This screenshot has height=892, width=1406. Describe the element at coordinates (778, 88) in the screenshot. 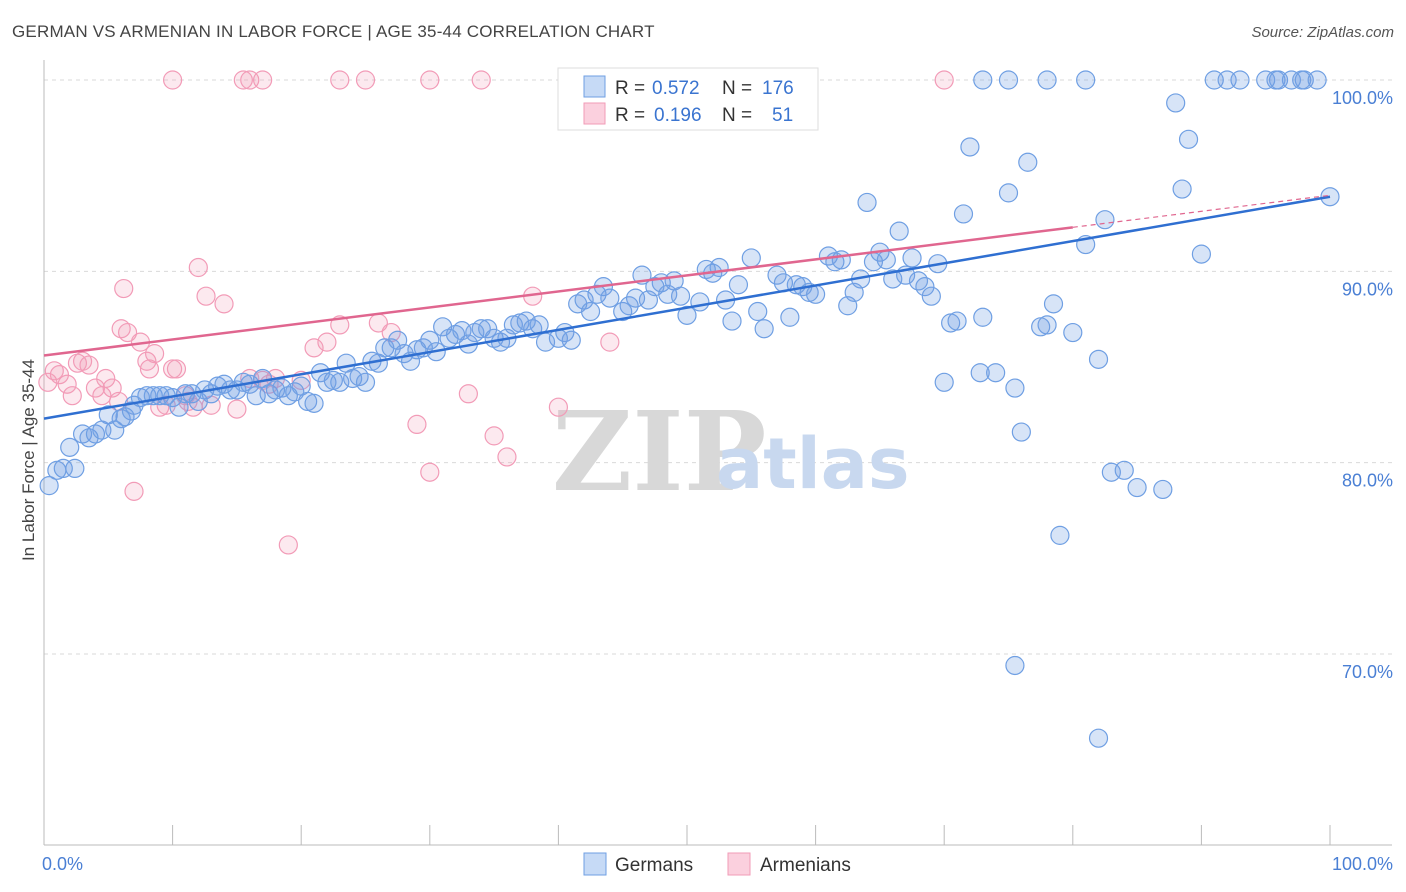

I see `legend-n-value-germans: 176` at that location.